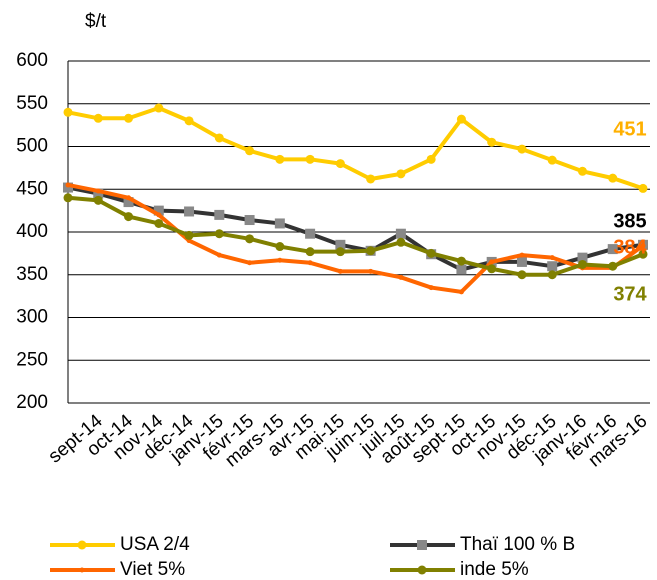 This screenshot has width=657, height=580. I want to click on y-tick-label: 600, so click(32, 60).